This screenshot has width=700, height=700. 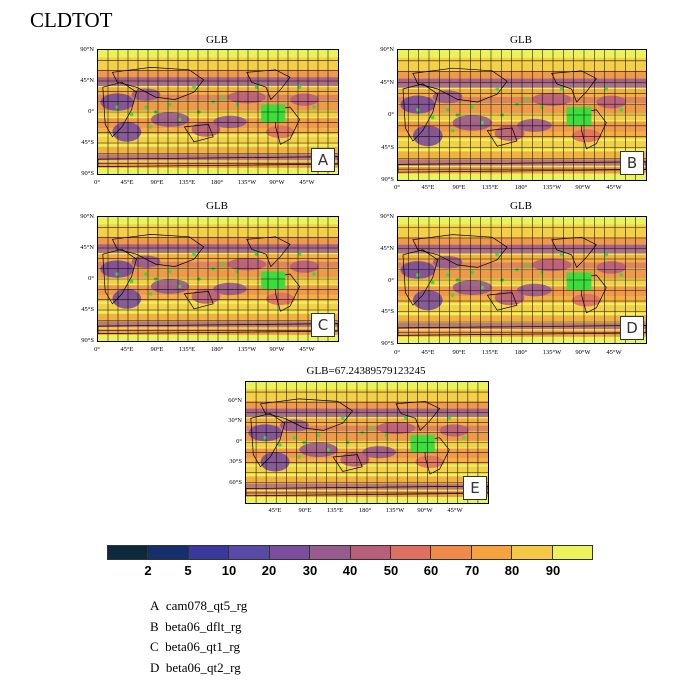 I want to click on panel-tag: D, so click(x=632, y=328).